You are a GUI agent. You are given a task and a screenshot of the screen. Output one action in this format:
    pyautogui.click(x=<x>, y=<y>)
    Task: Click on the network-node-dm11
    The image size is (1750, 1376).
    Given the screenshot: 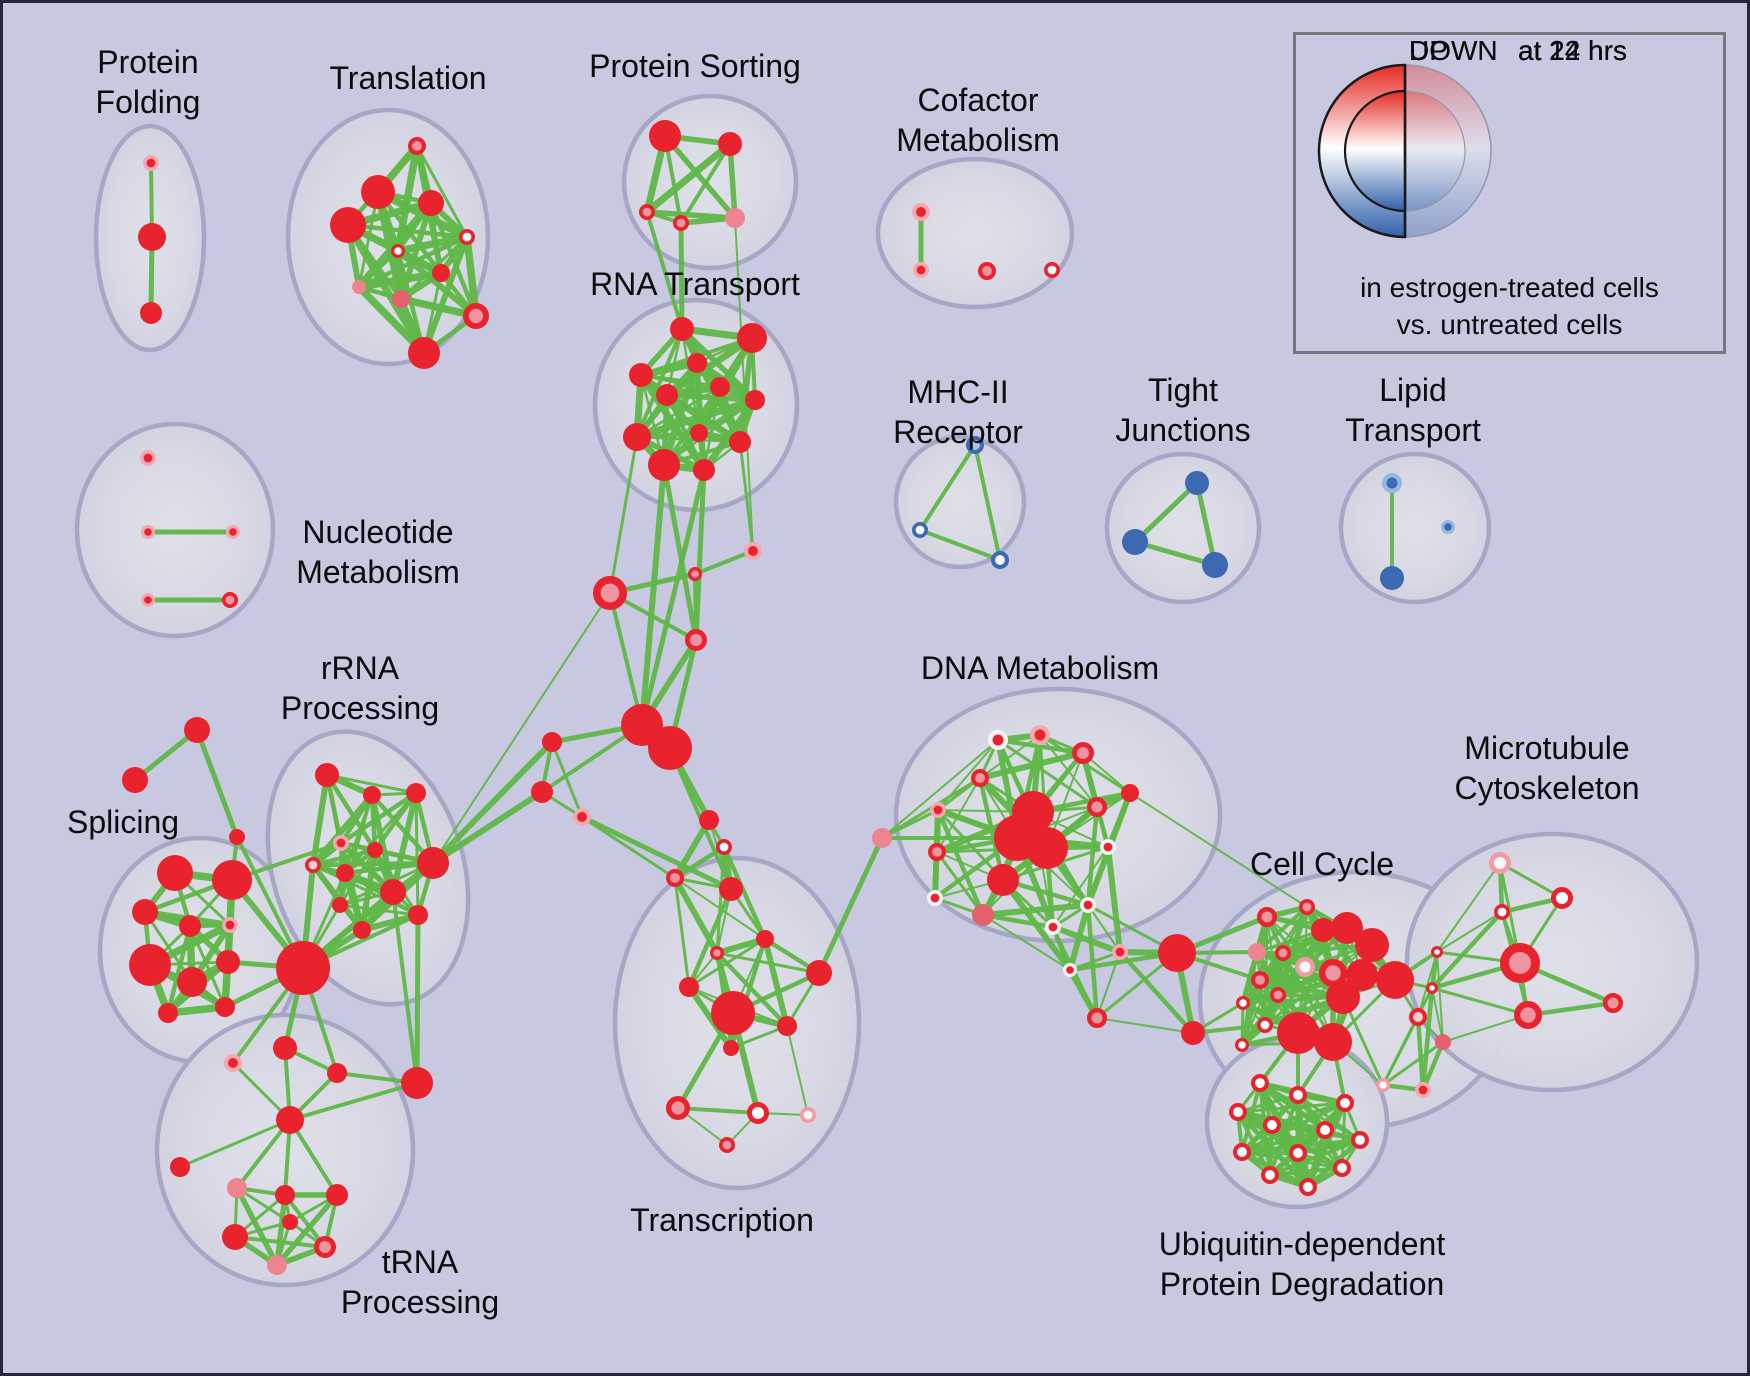 What is the action you would take?
    pyautogui.click(x=983, y=915)
    